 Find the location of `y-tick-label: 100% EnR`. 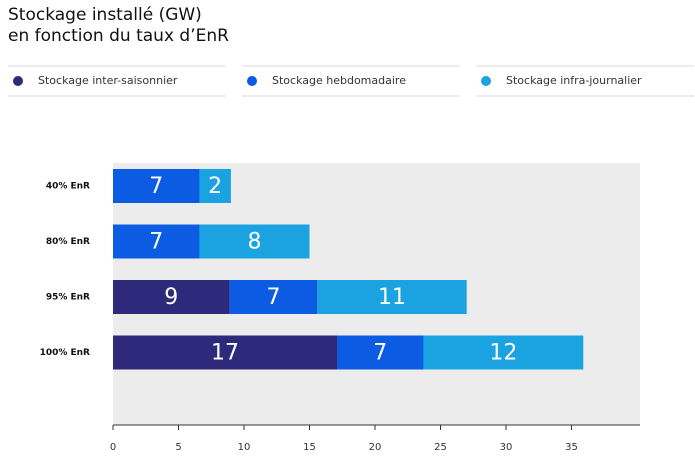

y-tick-label: 100% EnR is located at coordinates (65, 353).